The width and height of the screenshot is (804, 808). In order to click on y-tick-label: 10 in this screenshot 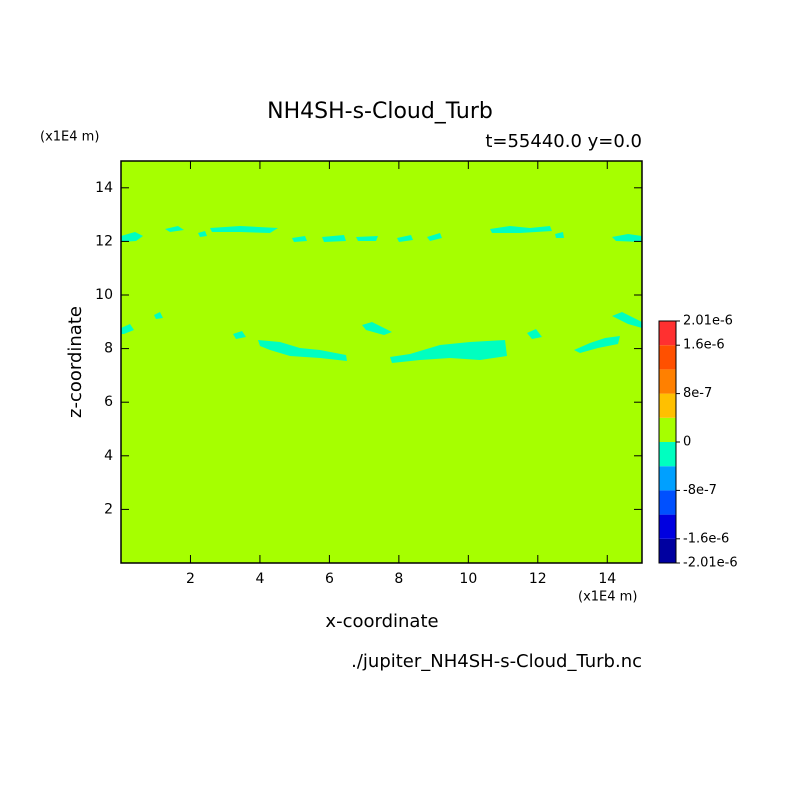, I will do `click(104, 295)`.